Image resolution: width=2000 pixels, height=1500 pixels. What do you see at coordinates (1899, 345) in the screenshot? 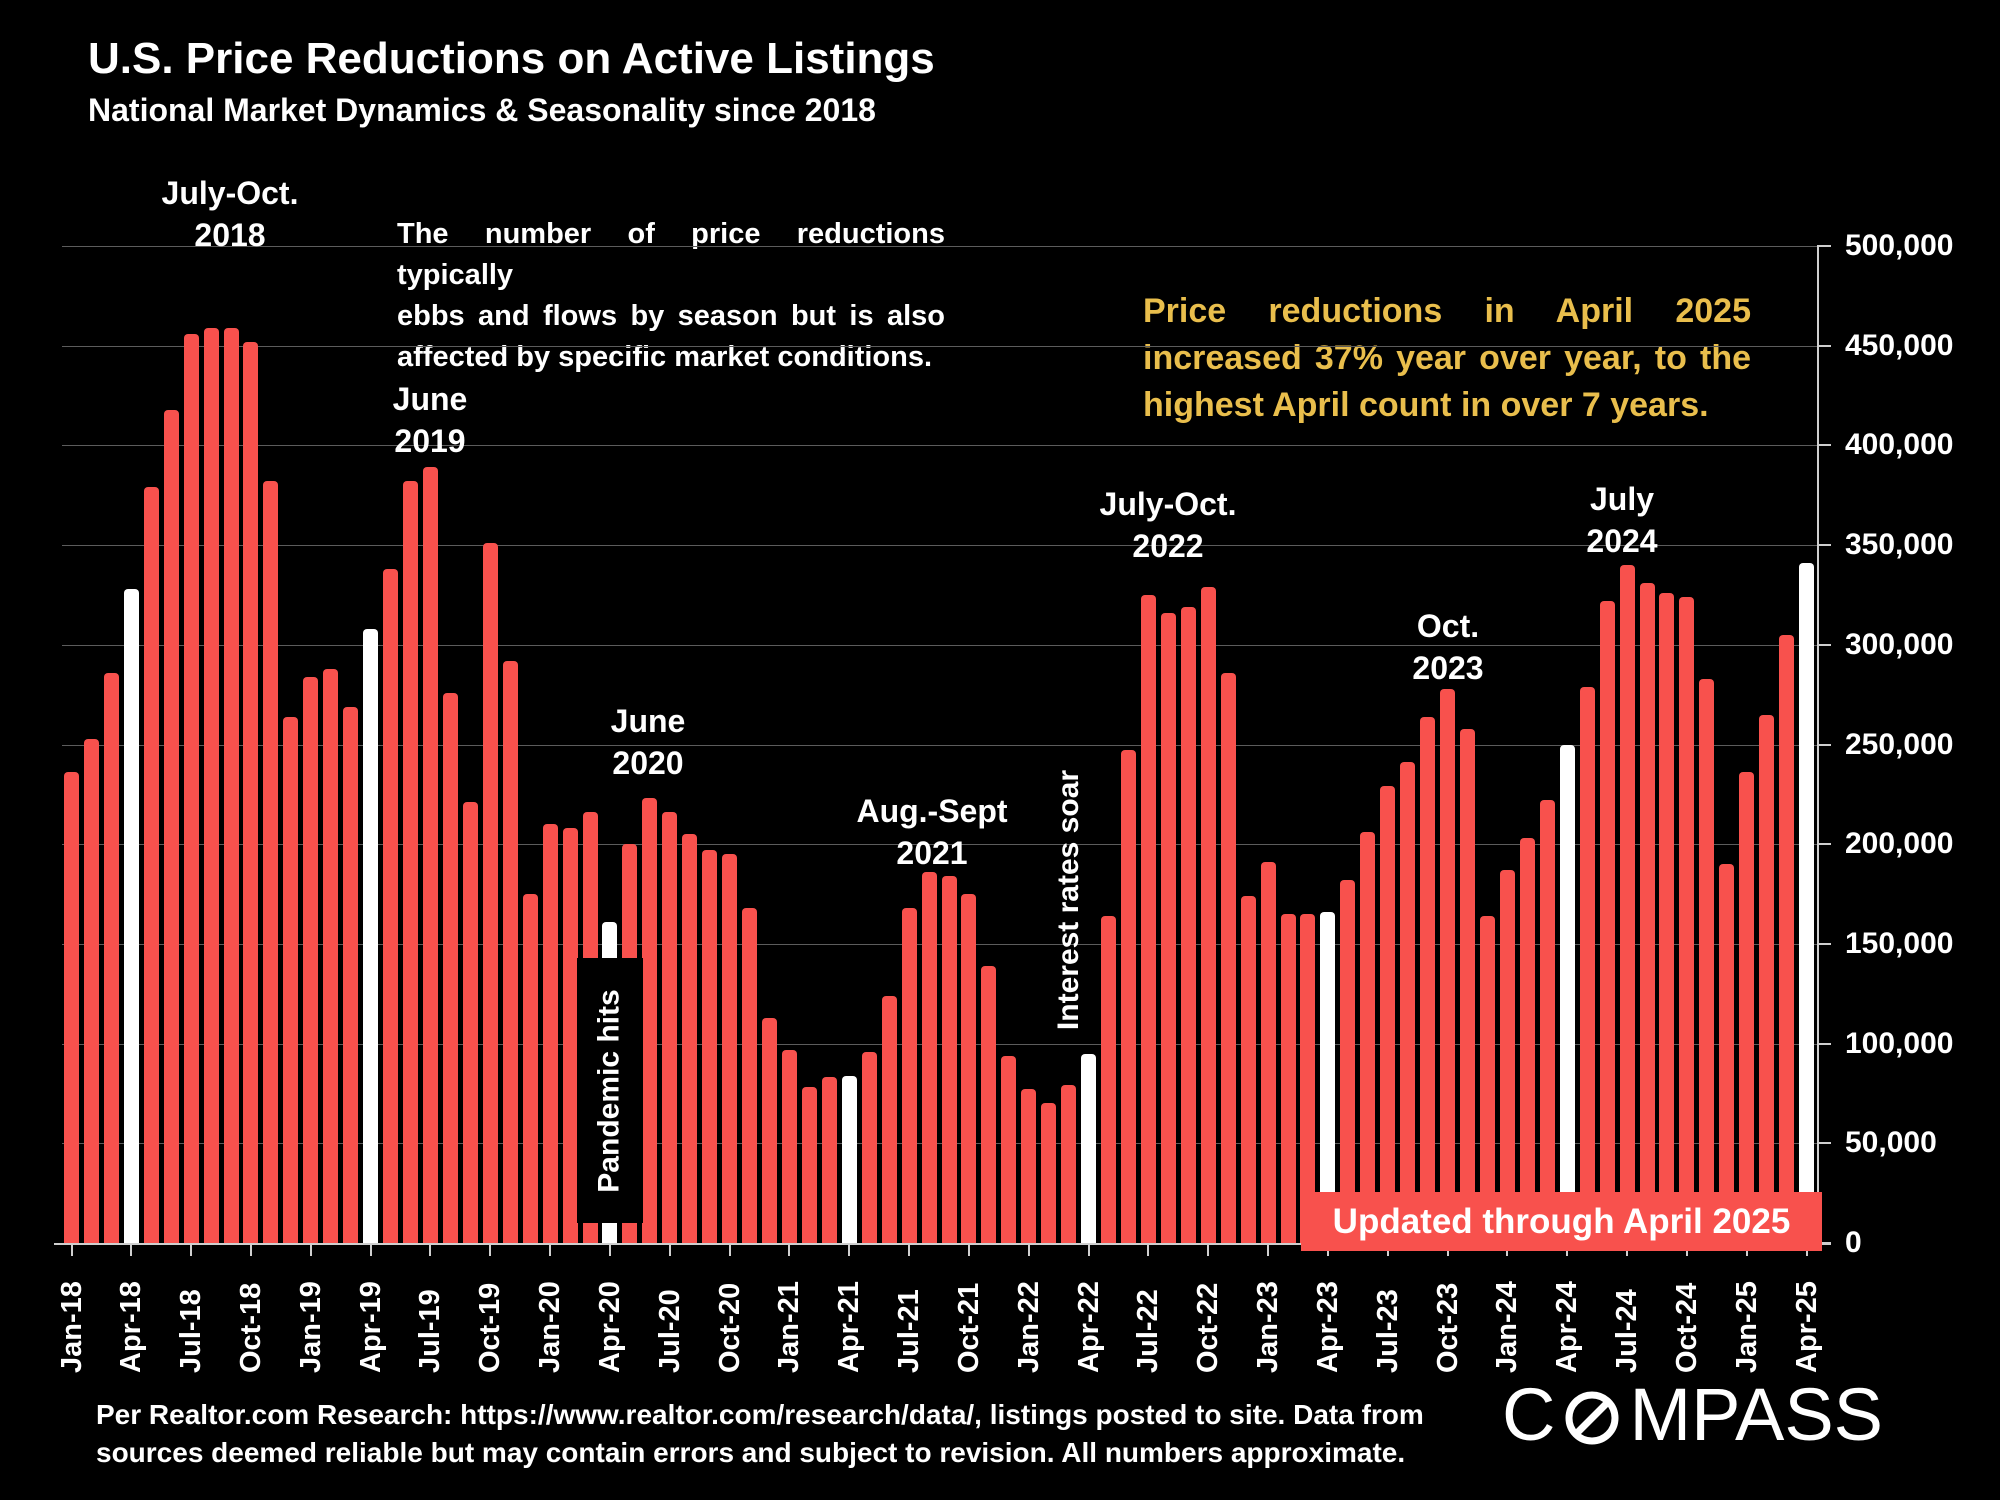
I see `y-axis-label: 450,000` at bounding box center [1899, 345].